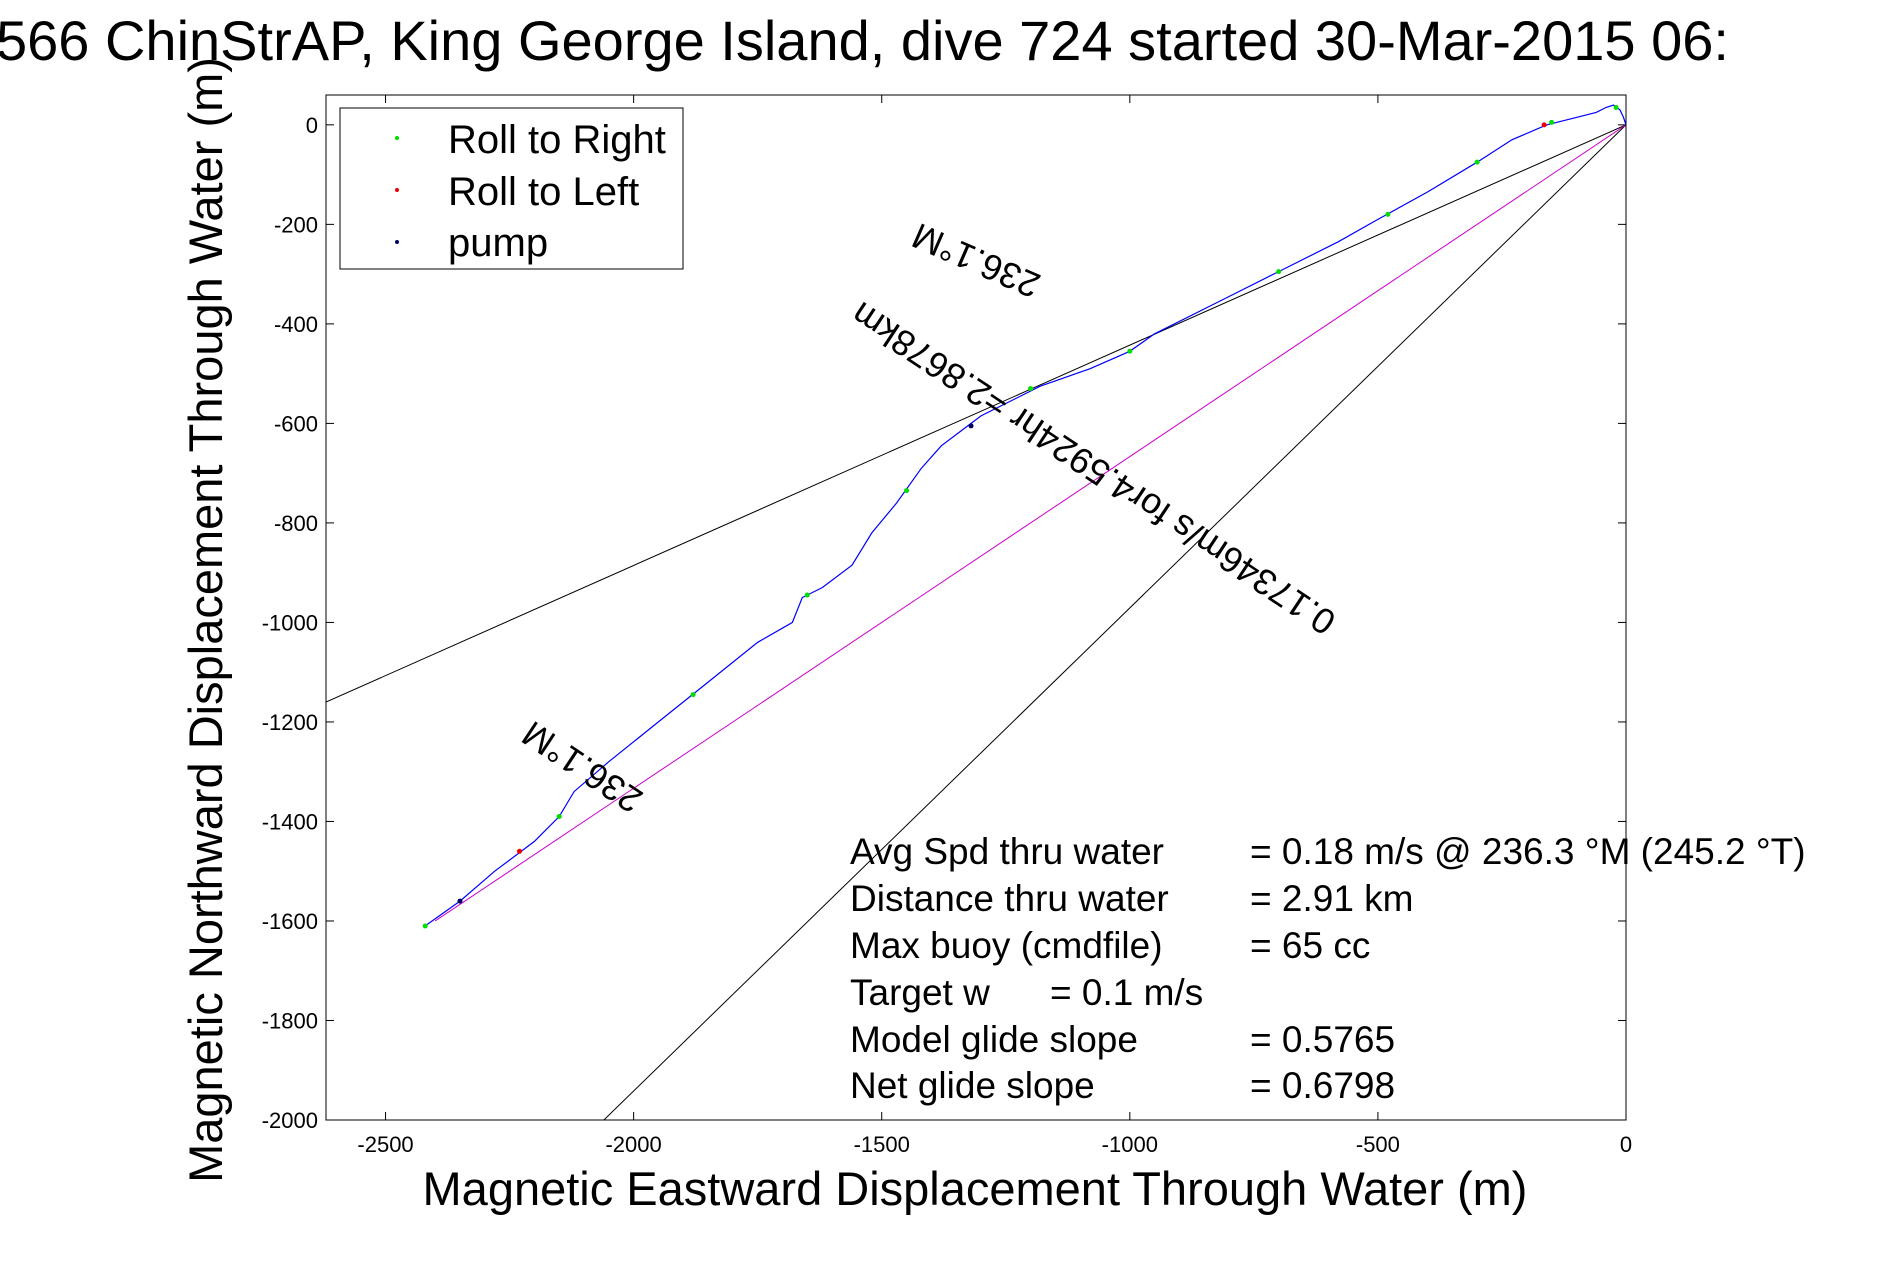  What do you see at coordinates (1130, 1144) in the screenshot?
I see `x-tick-label: -1000` at bounding box center [1130, 1144].